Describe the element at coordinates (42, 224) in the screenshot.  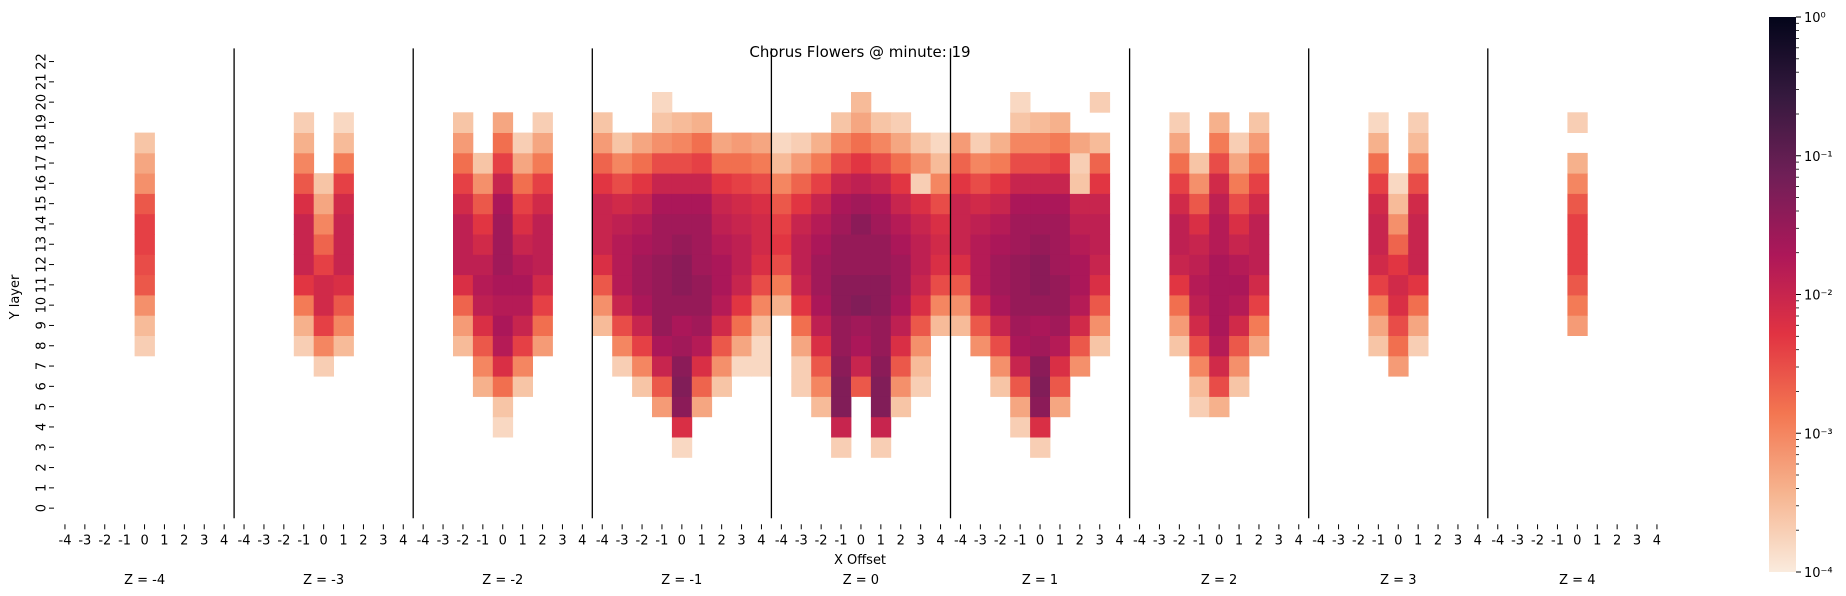
I see `y-tick-label: 14` at that location.